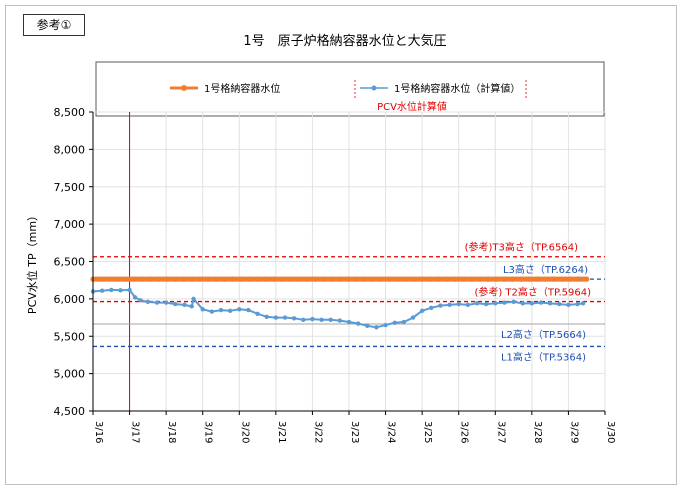  What do you see at coordinates (244, 432) in the screenshot?
I see `x-tick-label: 3/20` at bounding box center [244, 432].